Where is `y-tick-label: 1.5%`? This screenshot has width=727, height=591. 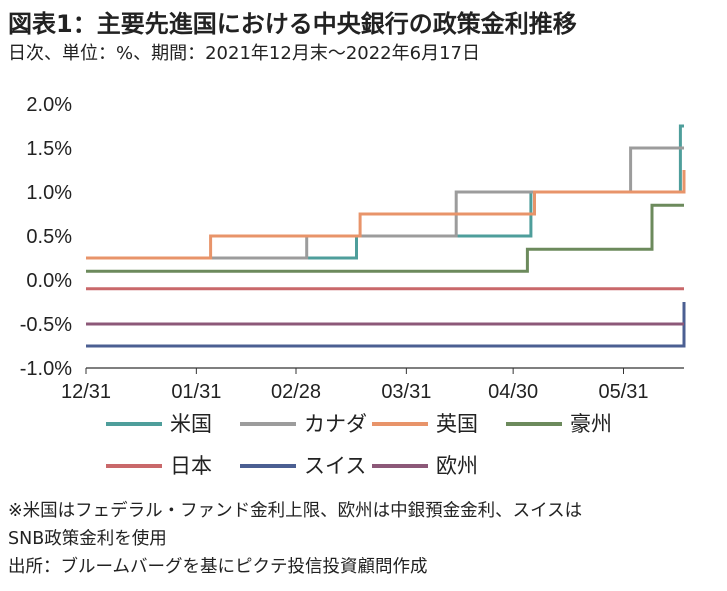 y-tick-label: 1.5% is located at coordinates (49, 149).